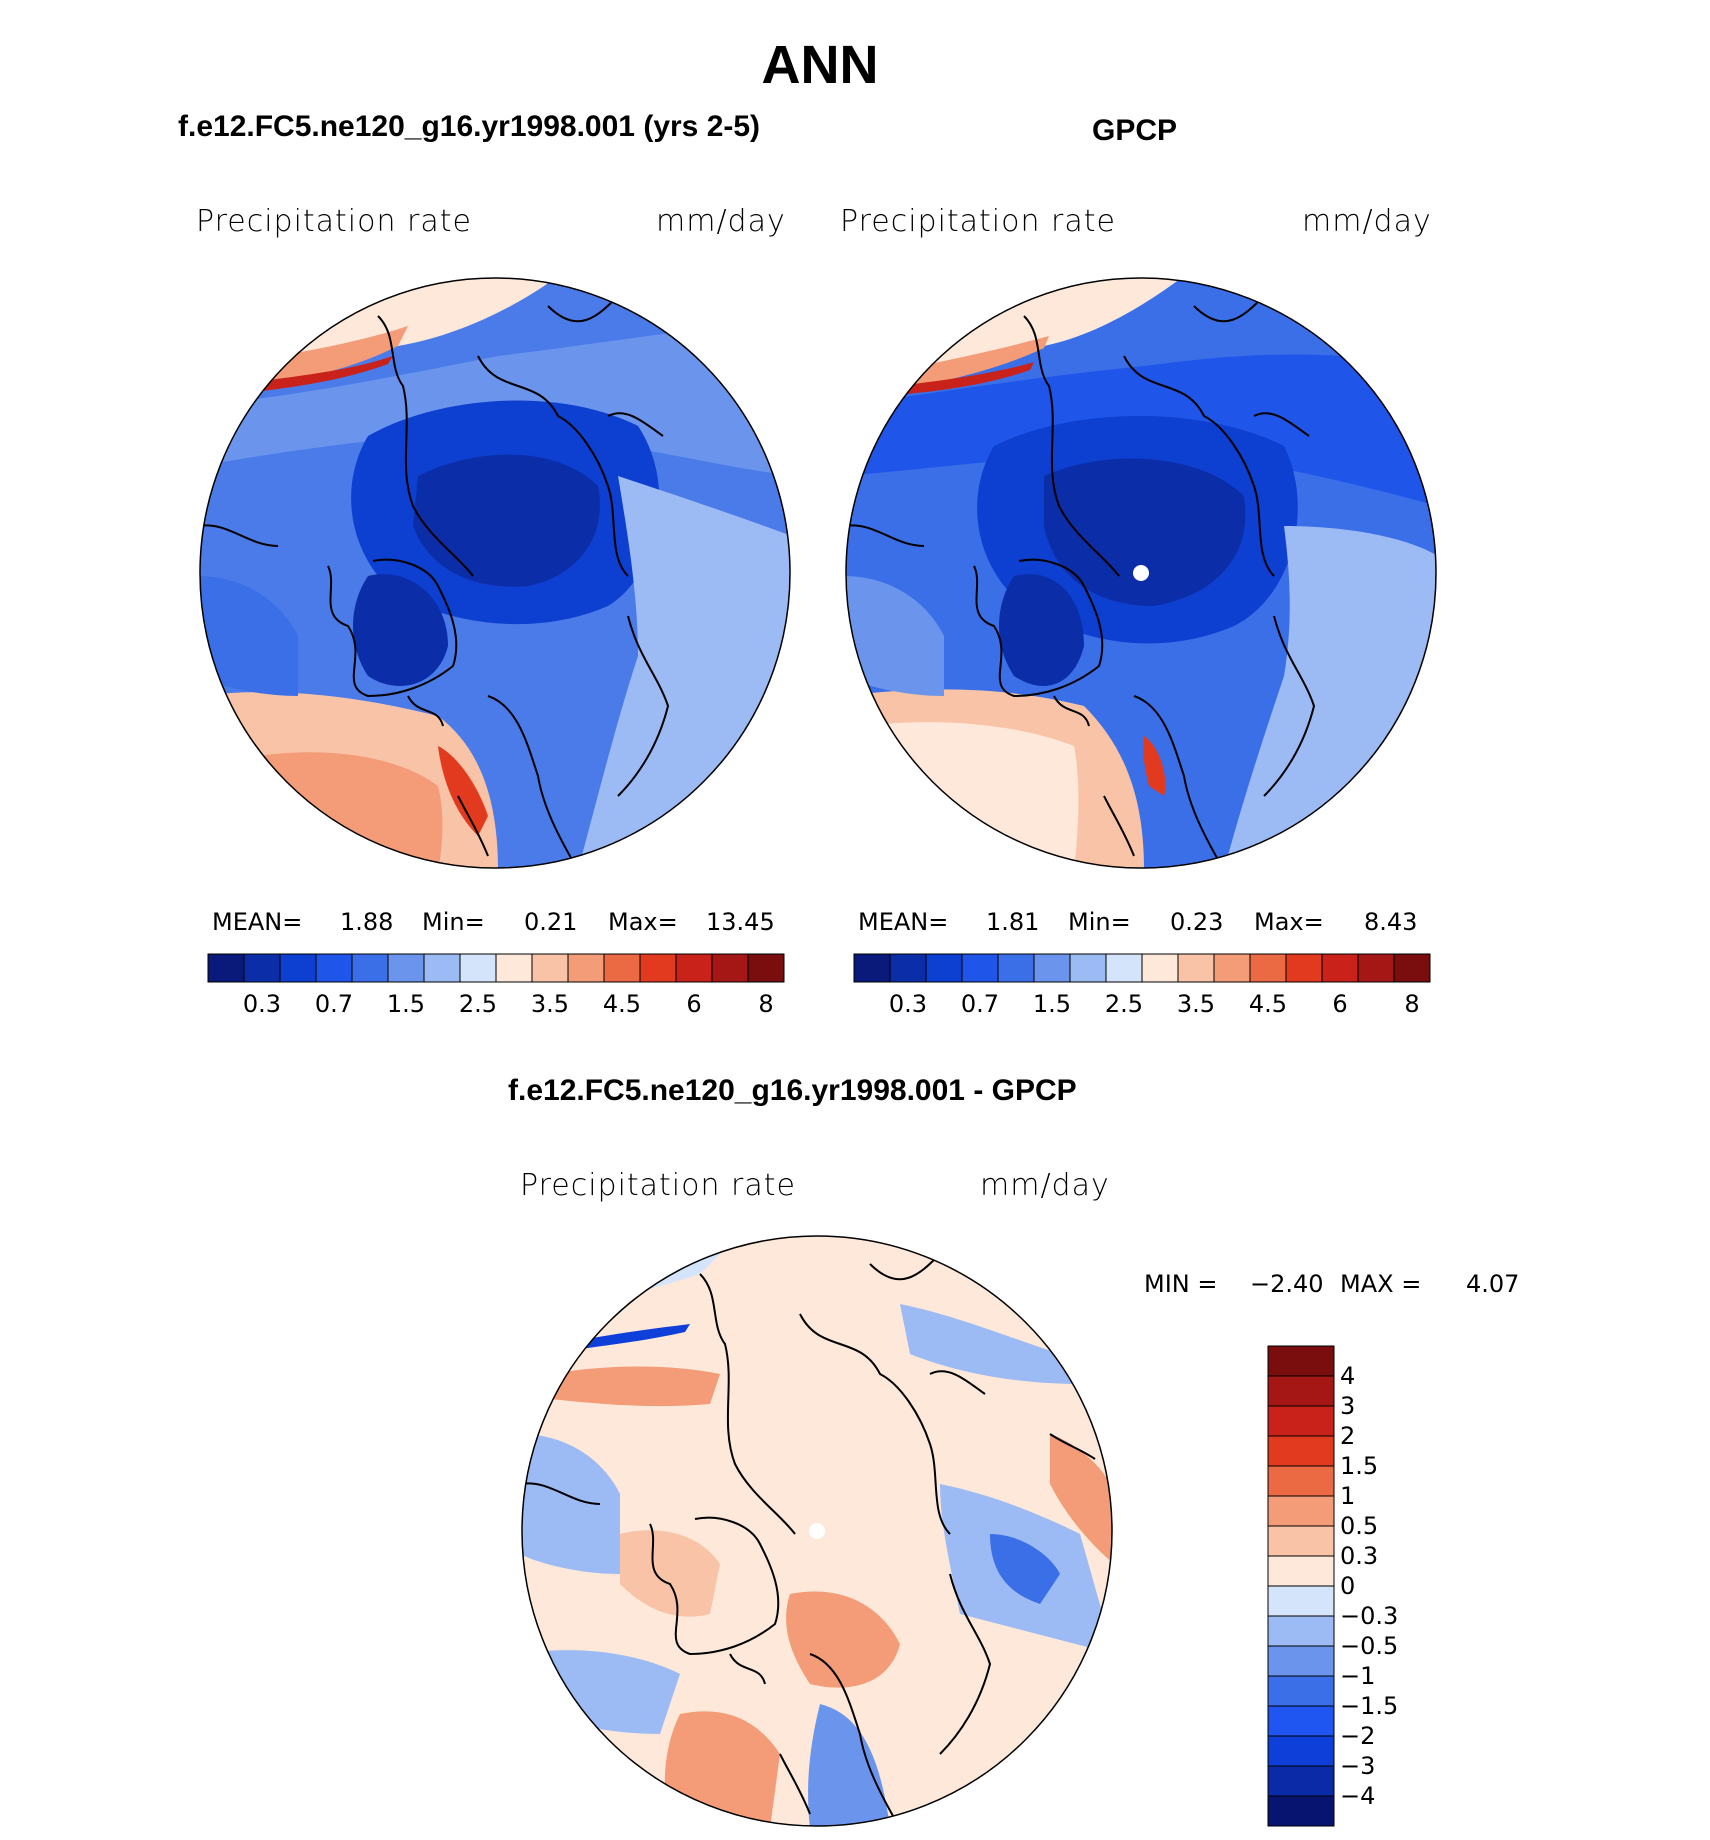  Describe the element at coordinates (1348, 1496) in the screenshot. I see `diff-colorbar-tick-label: 1` at that location.